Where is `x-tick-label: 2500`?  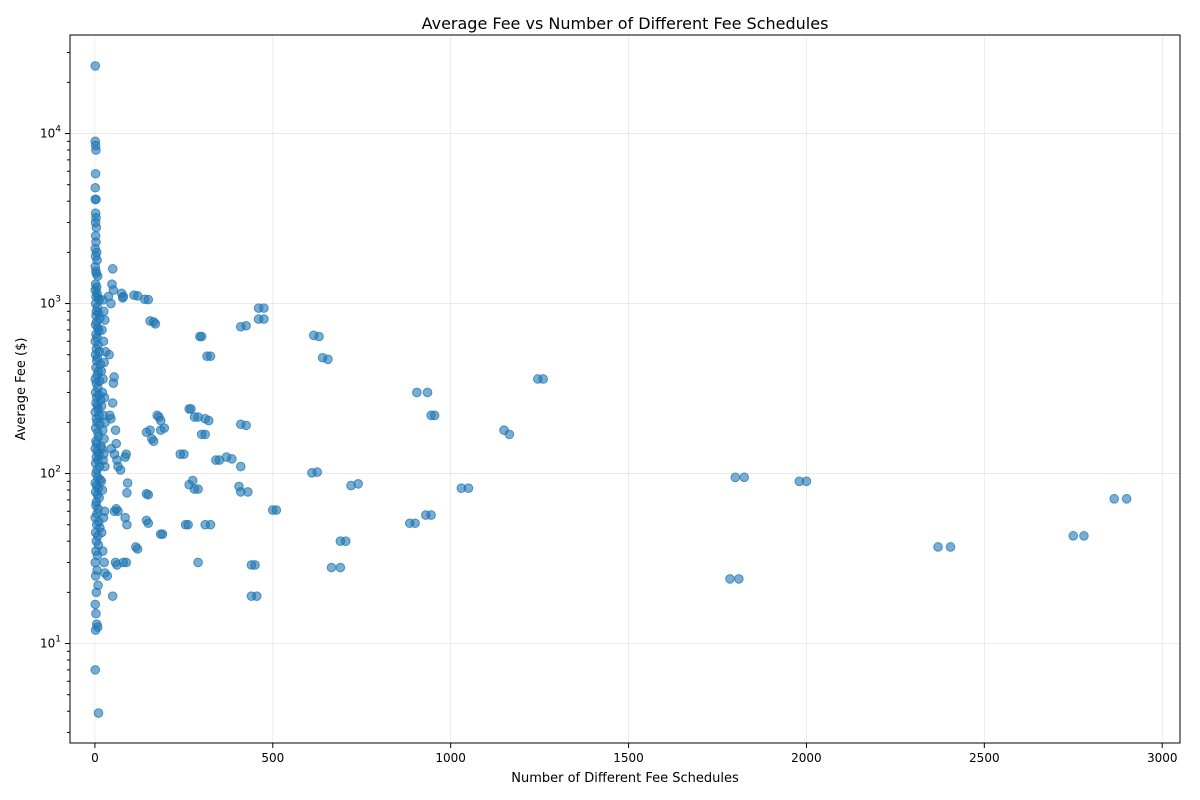 x-tick-label: 2500 is located at coordinates (984, 758).